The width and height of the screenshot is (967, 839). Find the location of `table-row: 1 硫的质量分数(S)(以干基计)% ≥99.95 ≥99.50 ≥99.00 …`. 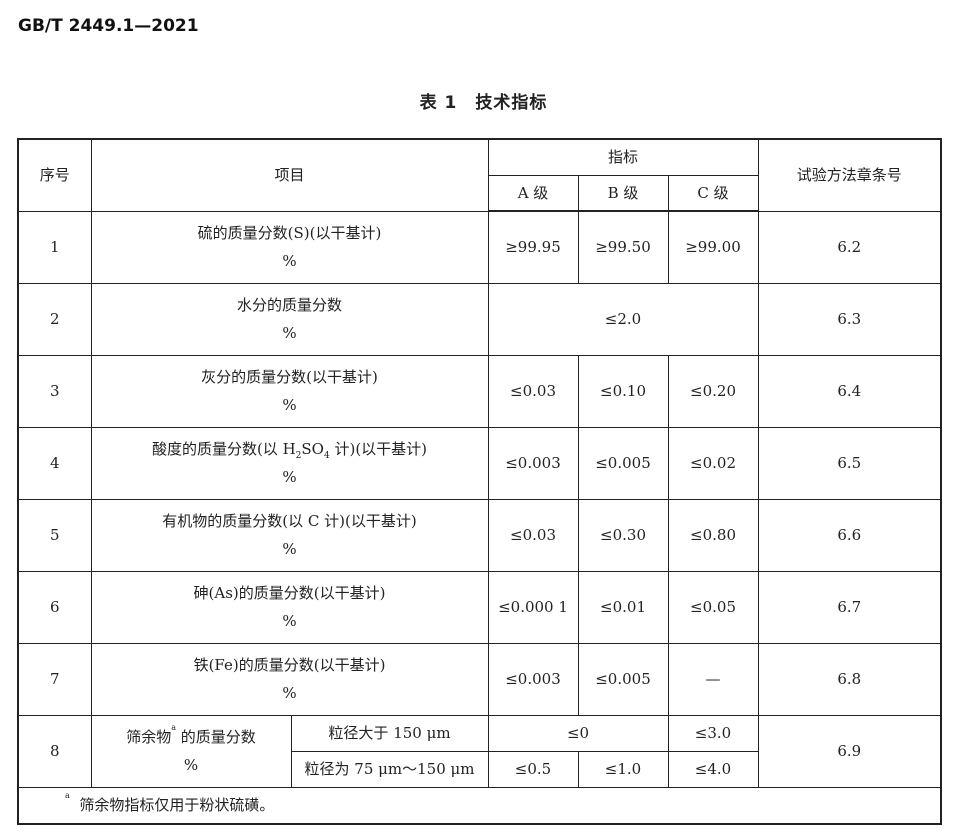

table-row: 1 硫的质量分数(S)(以干基计)% ≥99.95 ≥99.50 ≥99.00 … is located at coordinates (479, 247).